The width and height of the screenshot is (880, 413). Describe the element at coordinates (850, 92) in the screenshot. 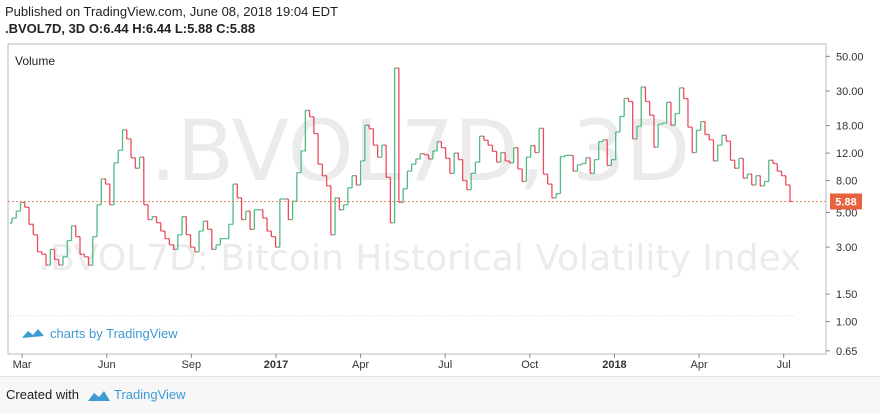

I see `y-tick-label: 30.00` at that location.